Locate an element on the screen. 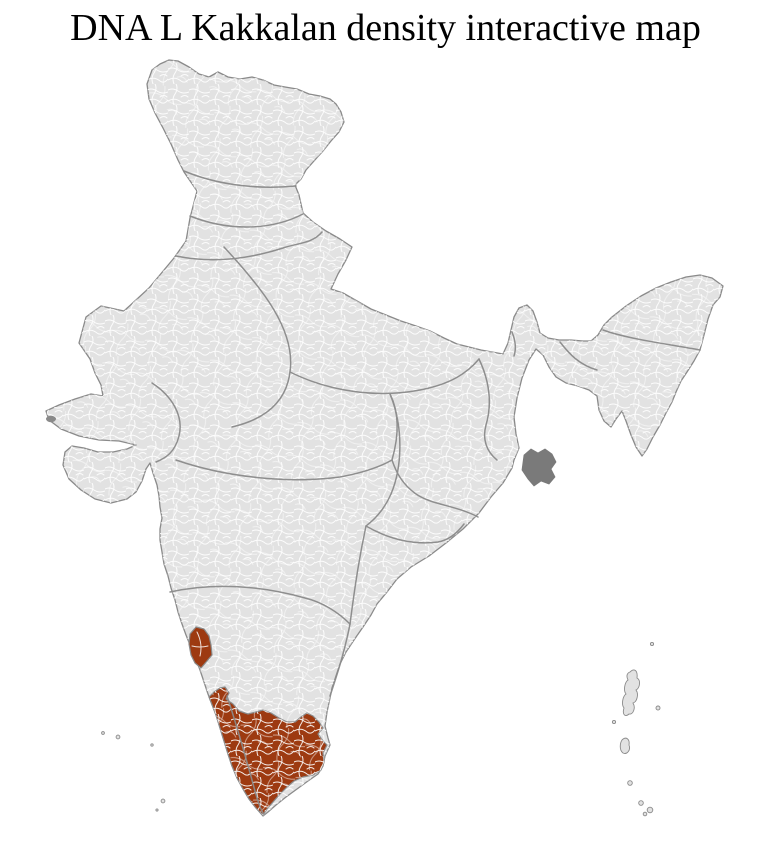 The width and height of the screenshot is (771, 860). kutch-creek-islet is located at coordinates (51, 419).